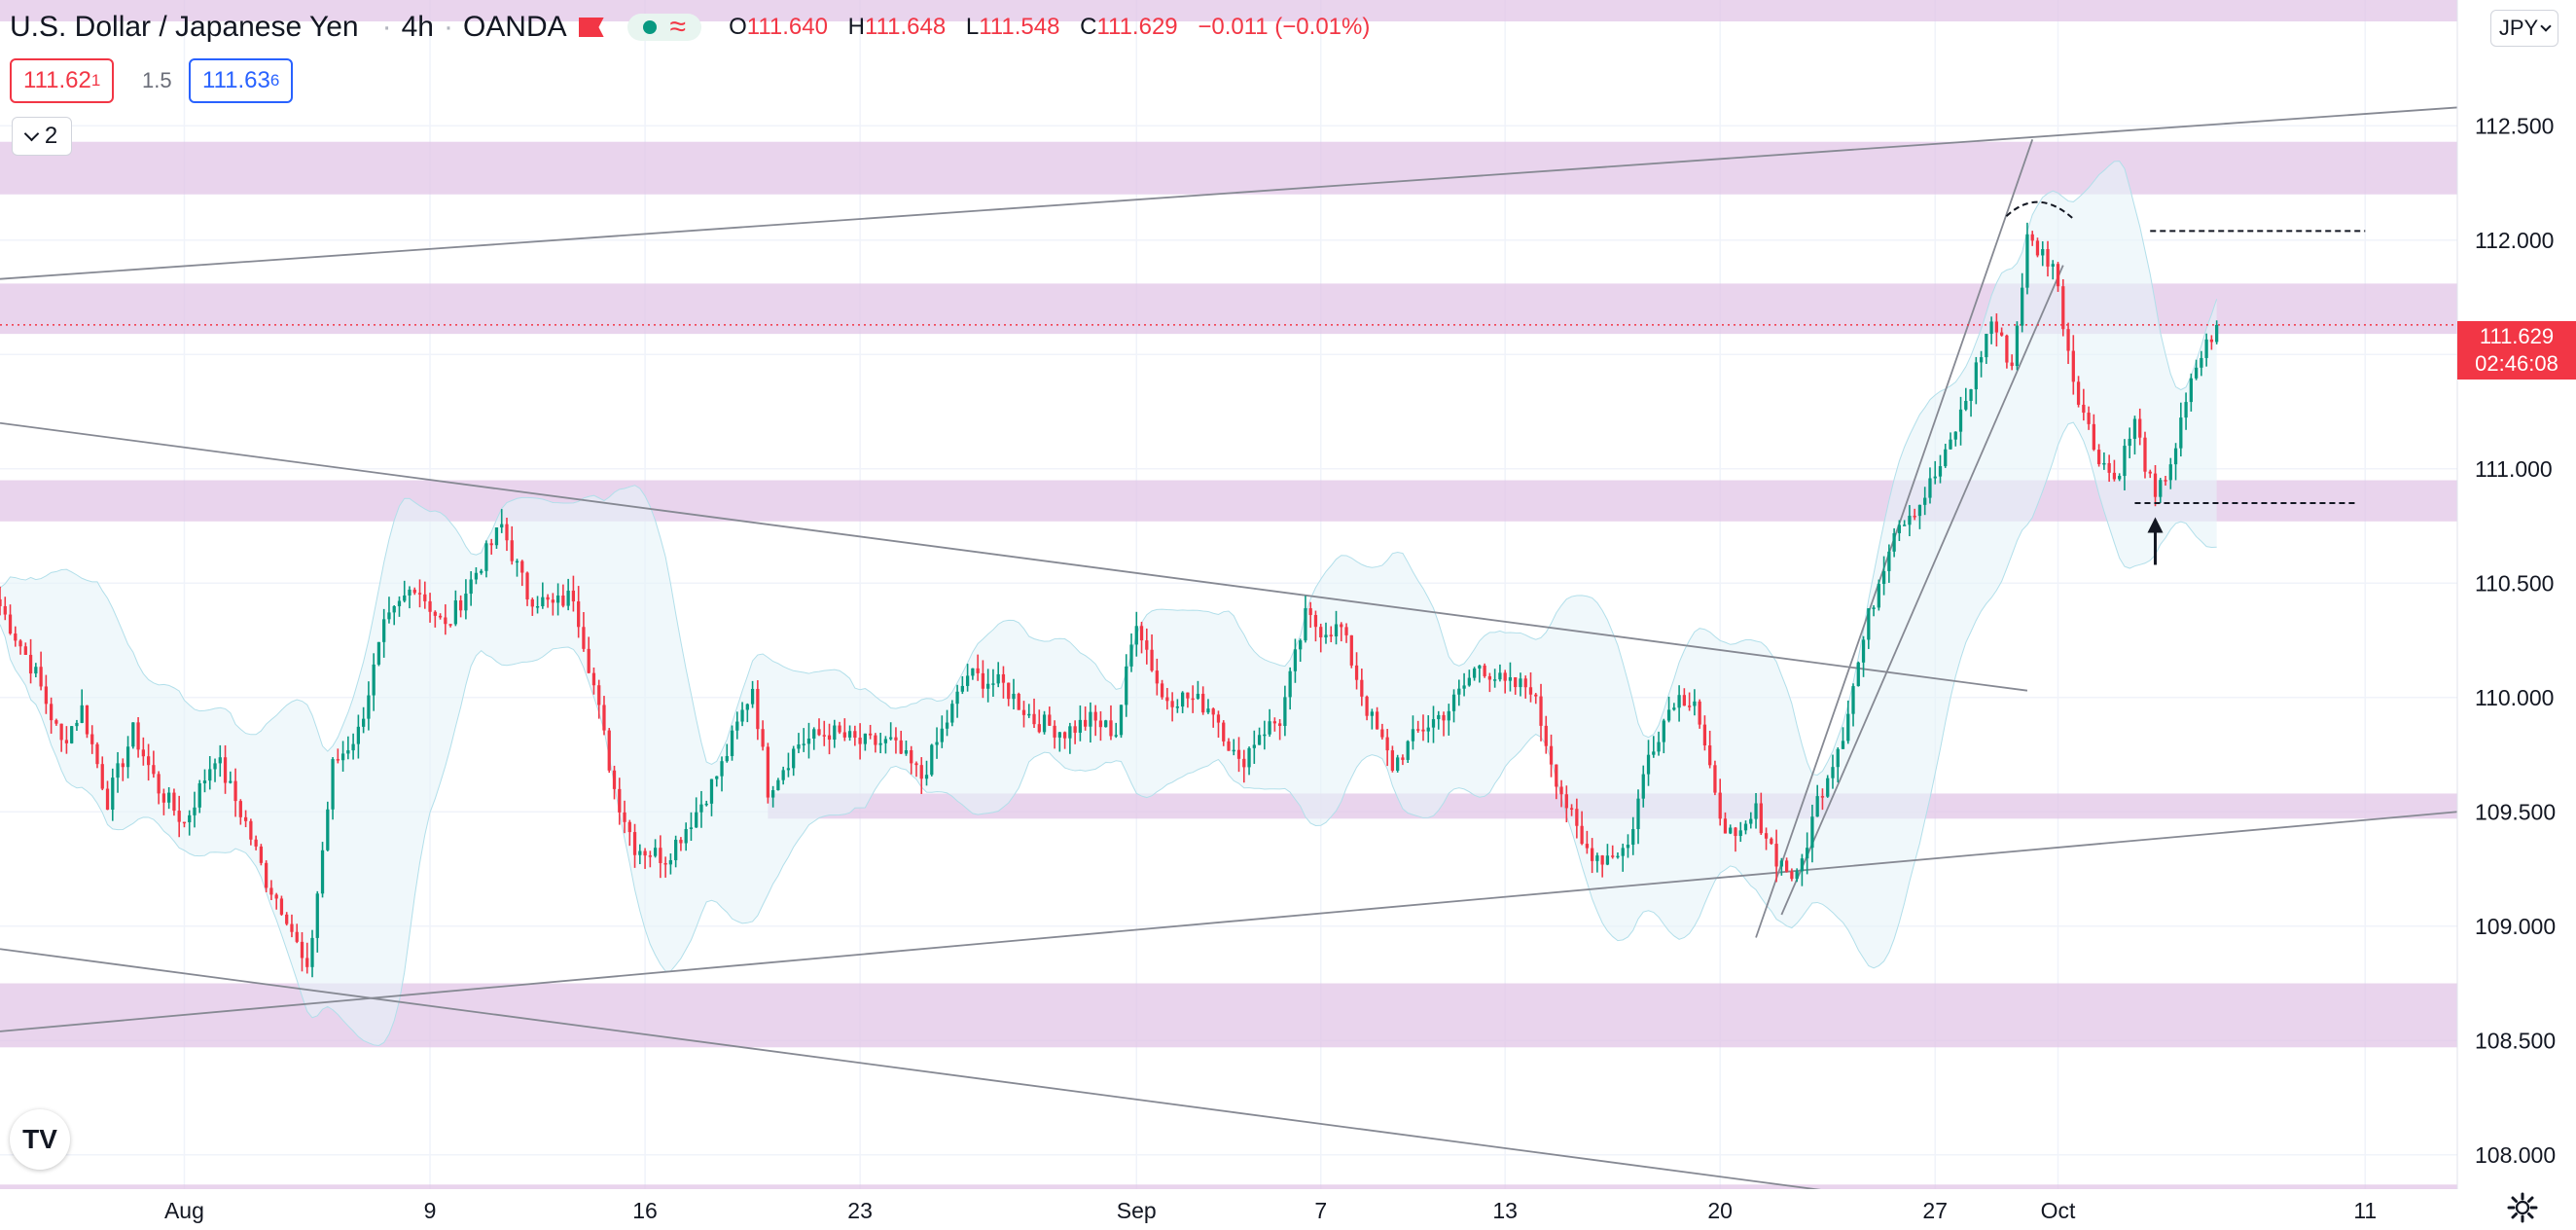  I want to click on exchange-label: OANDA, so click(514, 27).